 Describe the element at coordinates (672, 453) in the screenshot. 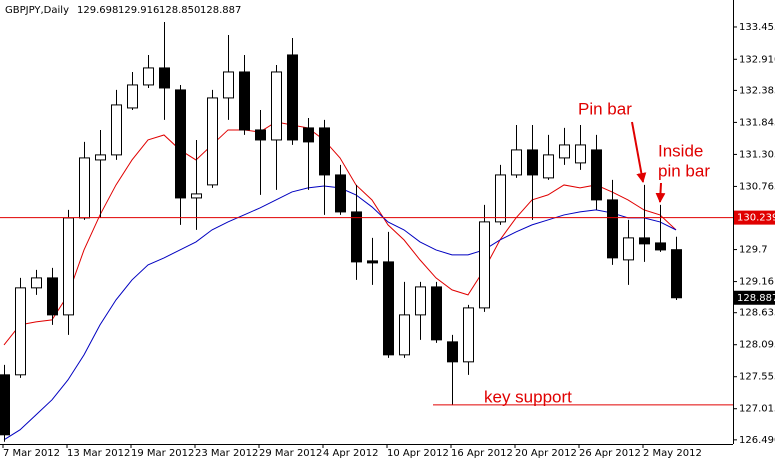

I see `x-tick-label: 2 May 2012` at that location.